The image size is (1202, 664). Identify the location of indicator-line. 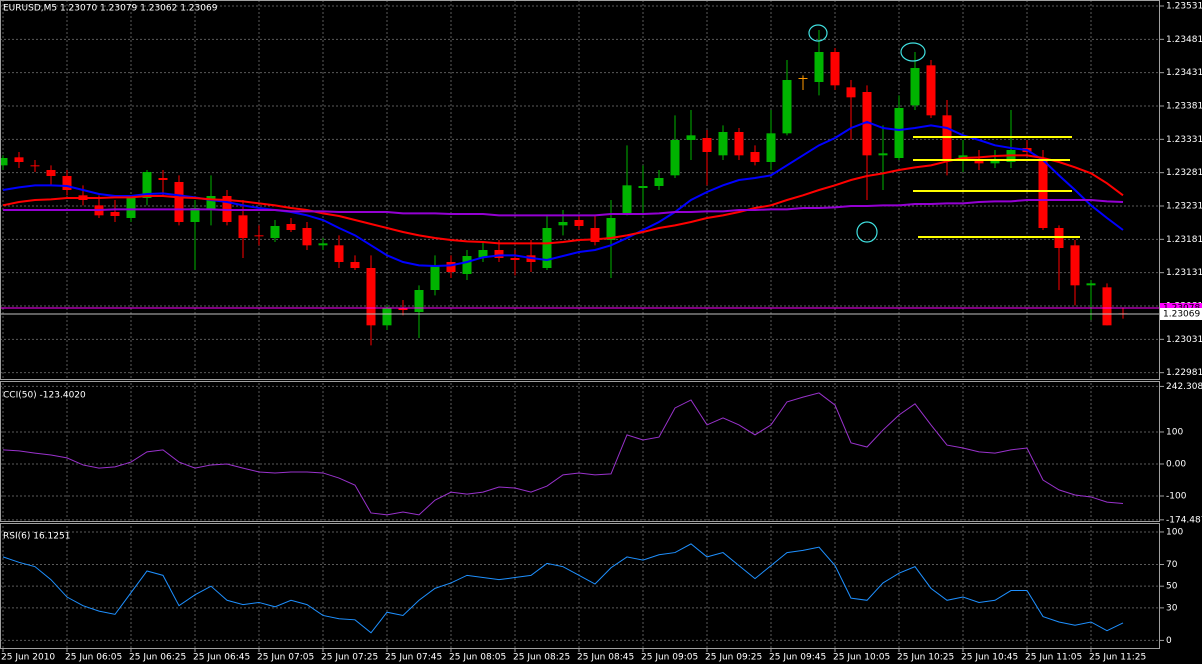
(563, 588).